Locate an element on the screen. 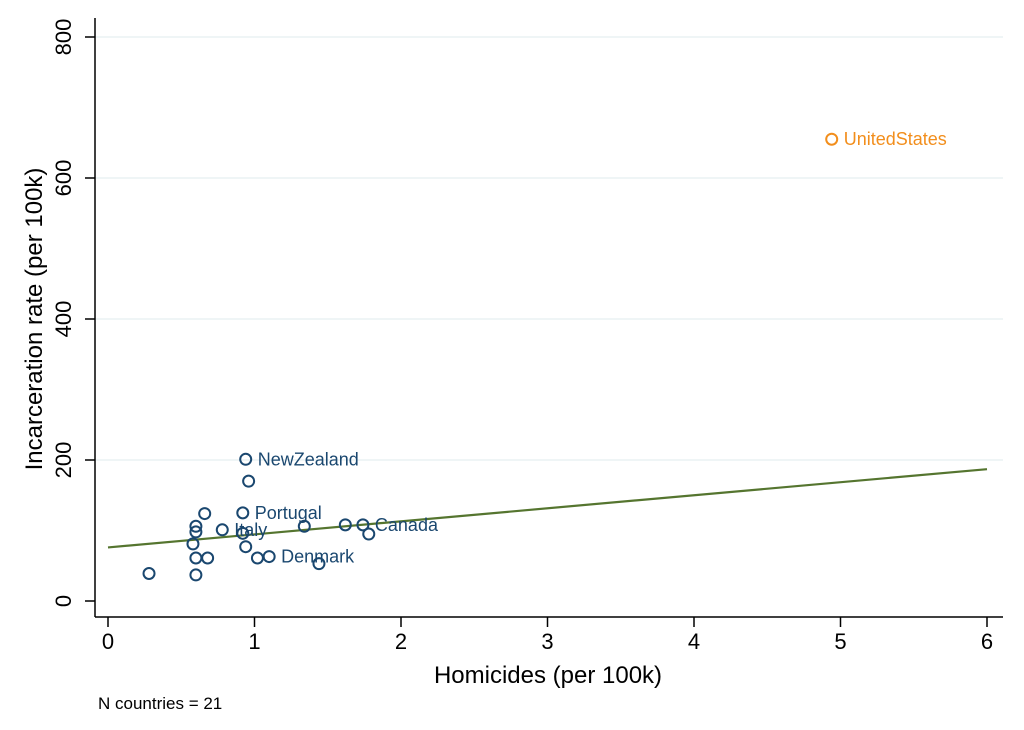 The height and width of the screenshot is (730, 1024). y-tick-label: 200 is located at coordinates (63, 460).